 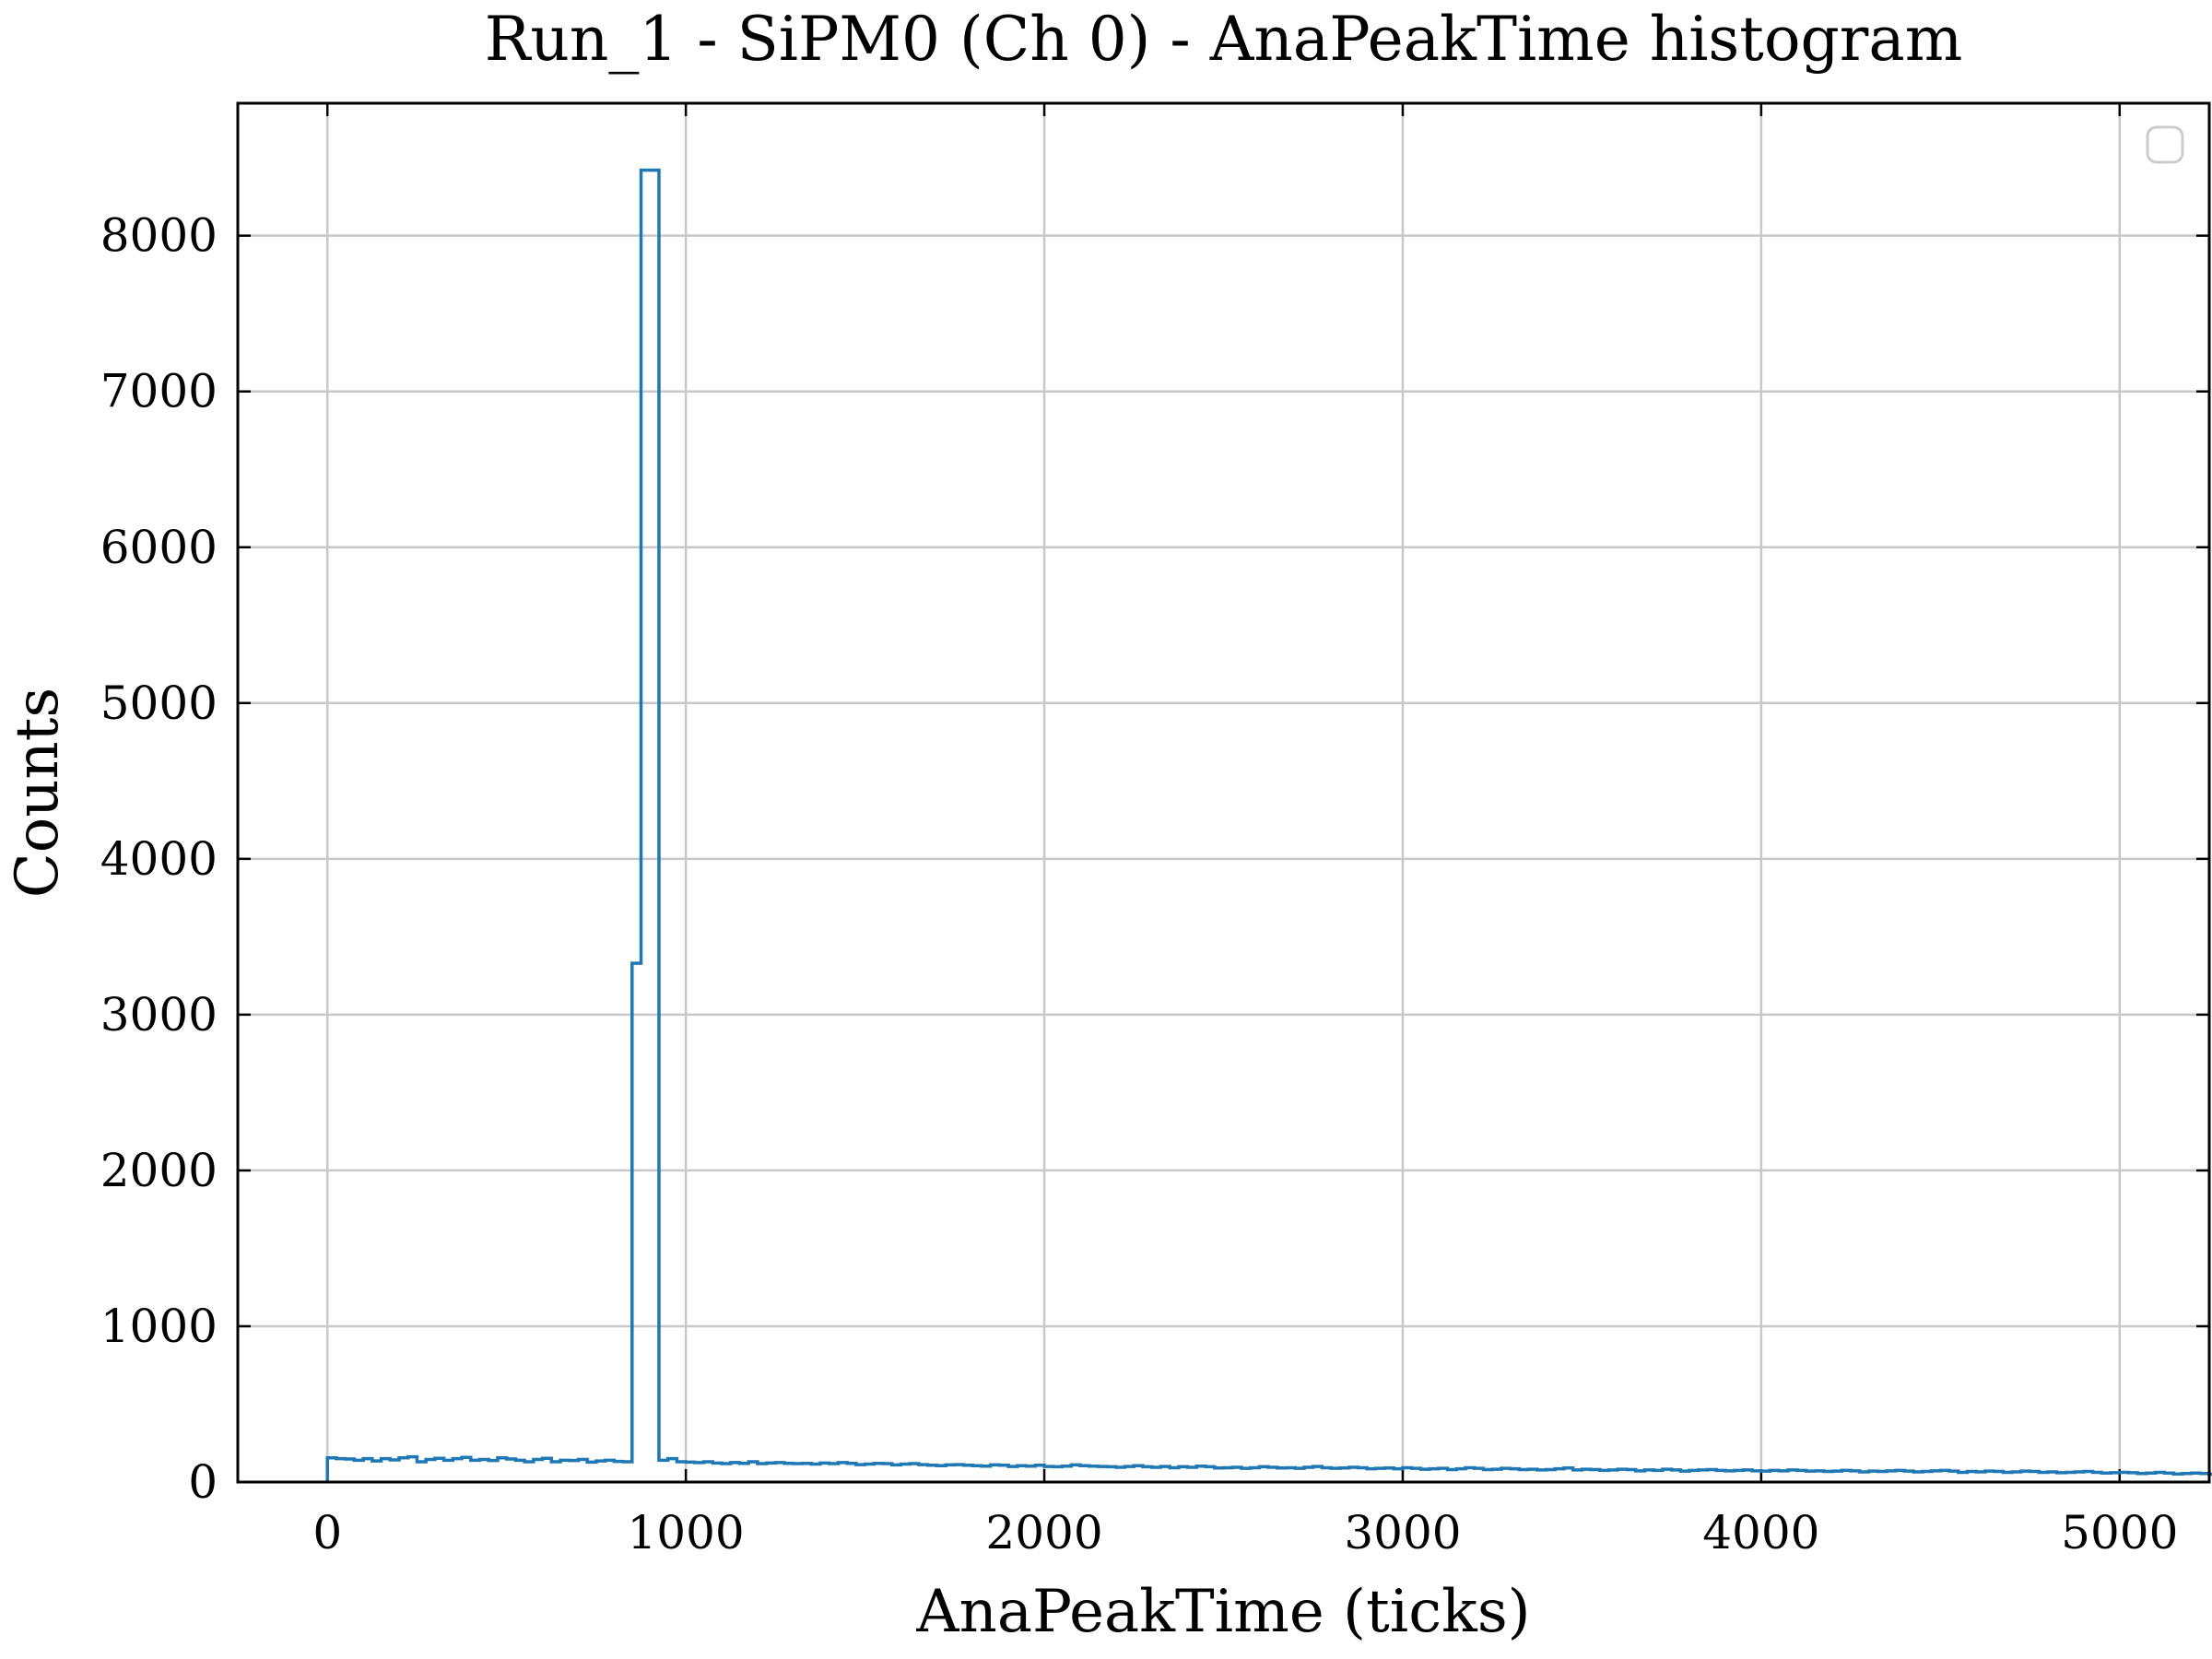 What do you see at coordinates (686, 1532) in the screenshot?
I see `x-tick-label: 1000` at bounding box center [686, 1532].